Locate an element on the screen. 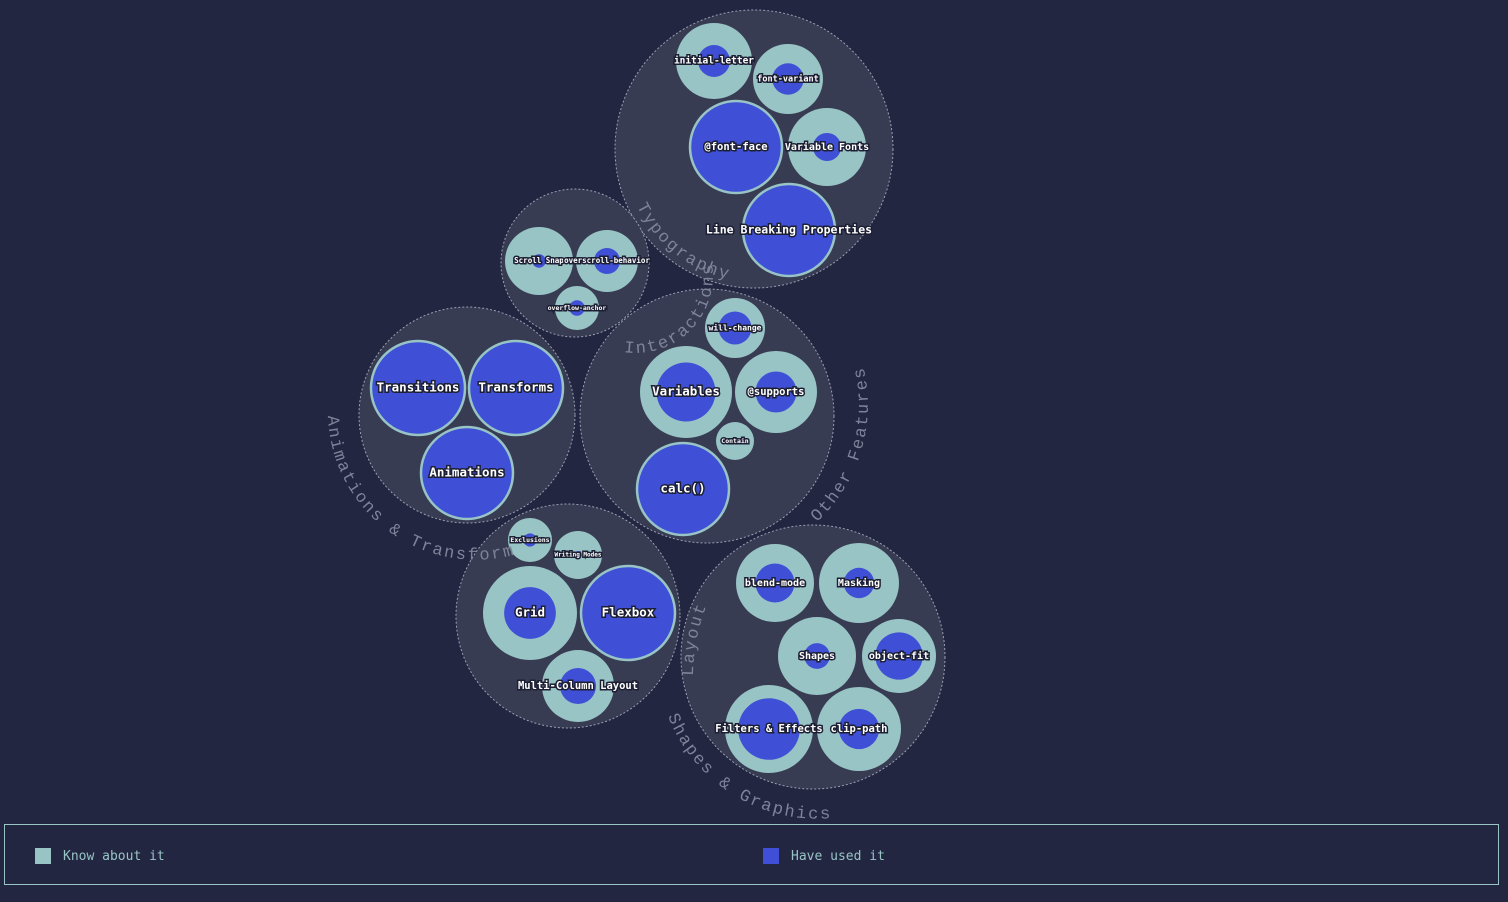 The width and height of the screenshot is (1508, 902). legend-item-used: Have used it is located at coordinates (824, 856).